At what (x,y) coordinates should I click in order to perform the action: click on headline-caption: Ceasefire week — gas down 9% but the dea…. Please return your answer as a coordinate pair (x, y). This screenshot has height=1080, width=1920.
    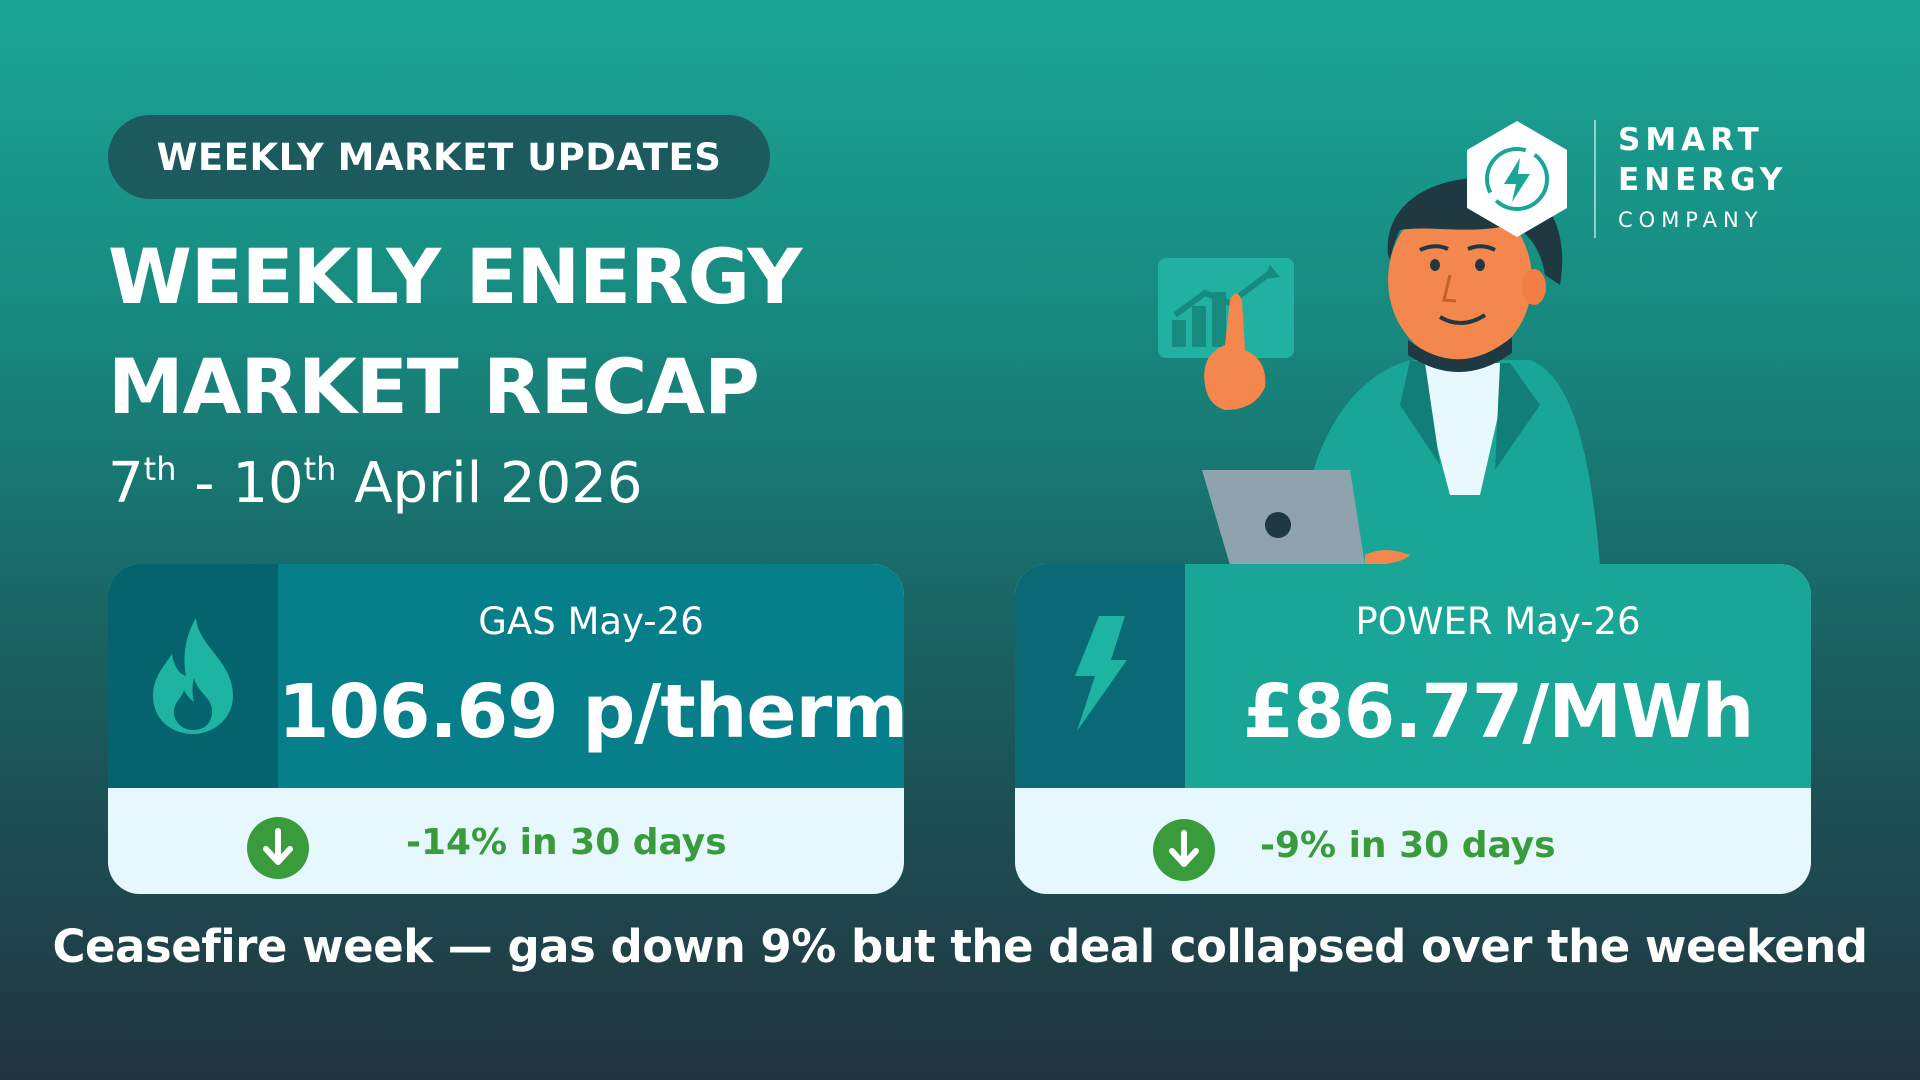
    Looking at the image, I should click on (960, 946).